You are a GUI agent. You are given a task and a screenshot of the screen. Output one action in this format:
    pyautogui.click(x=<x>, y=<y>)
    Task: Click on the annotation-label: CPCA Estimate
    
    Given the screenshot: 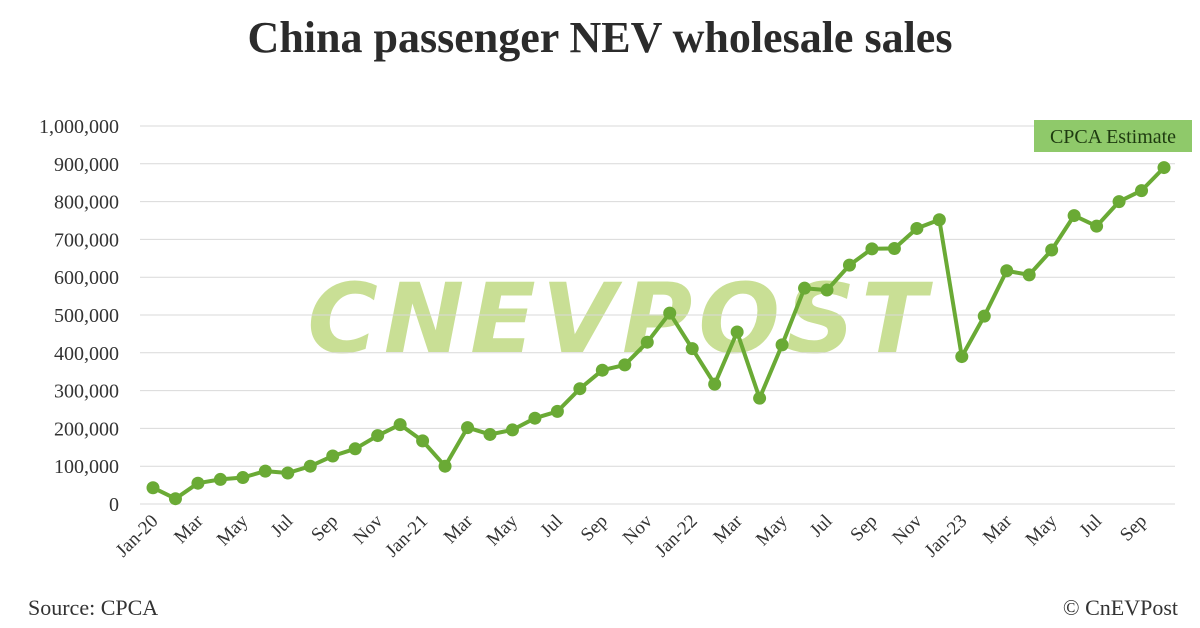 What is the action you would take?
    pyautogui.click(x=1113, y=137)
    